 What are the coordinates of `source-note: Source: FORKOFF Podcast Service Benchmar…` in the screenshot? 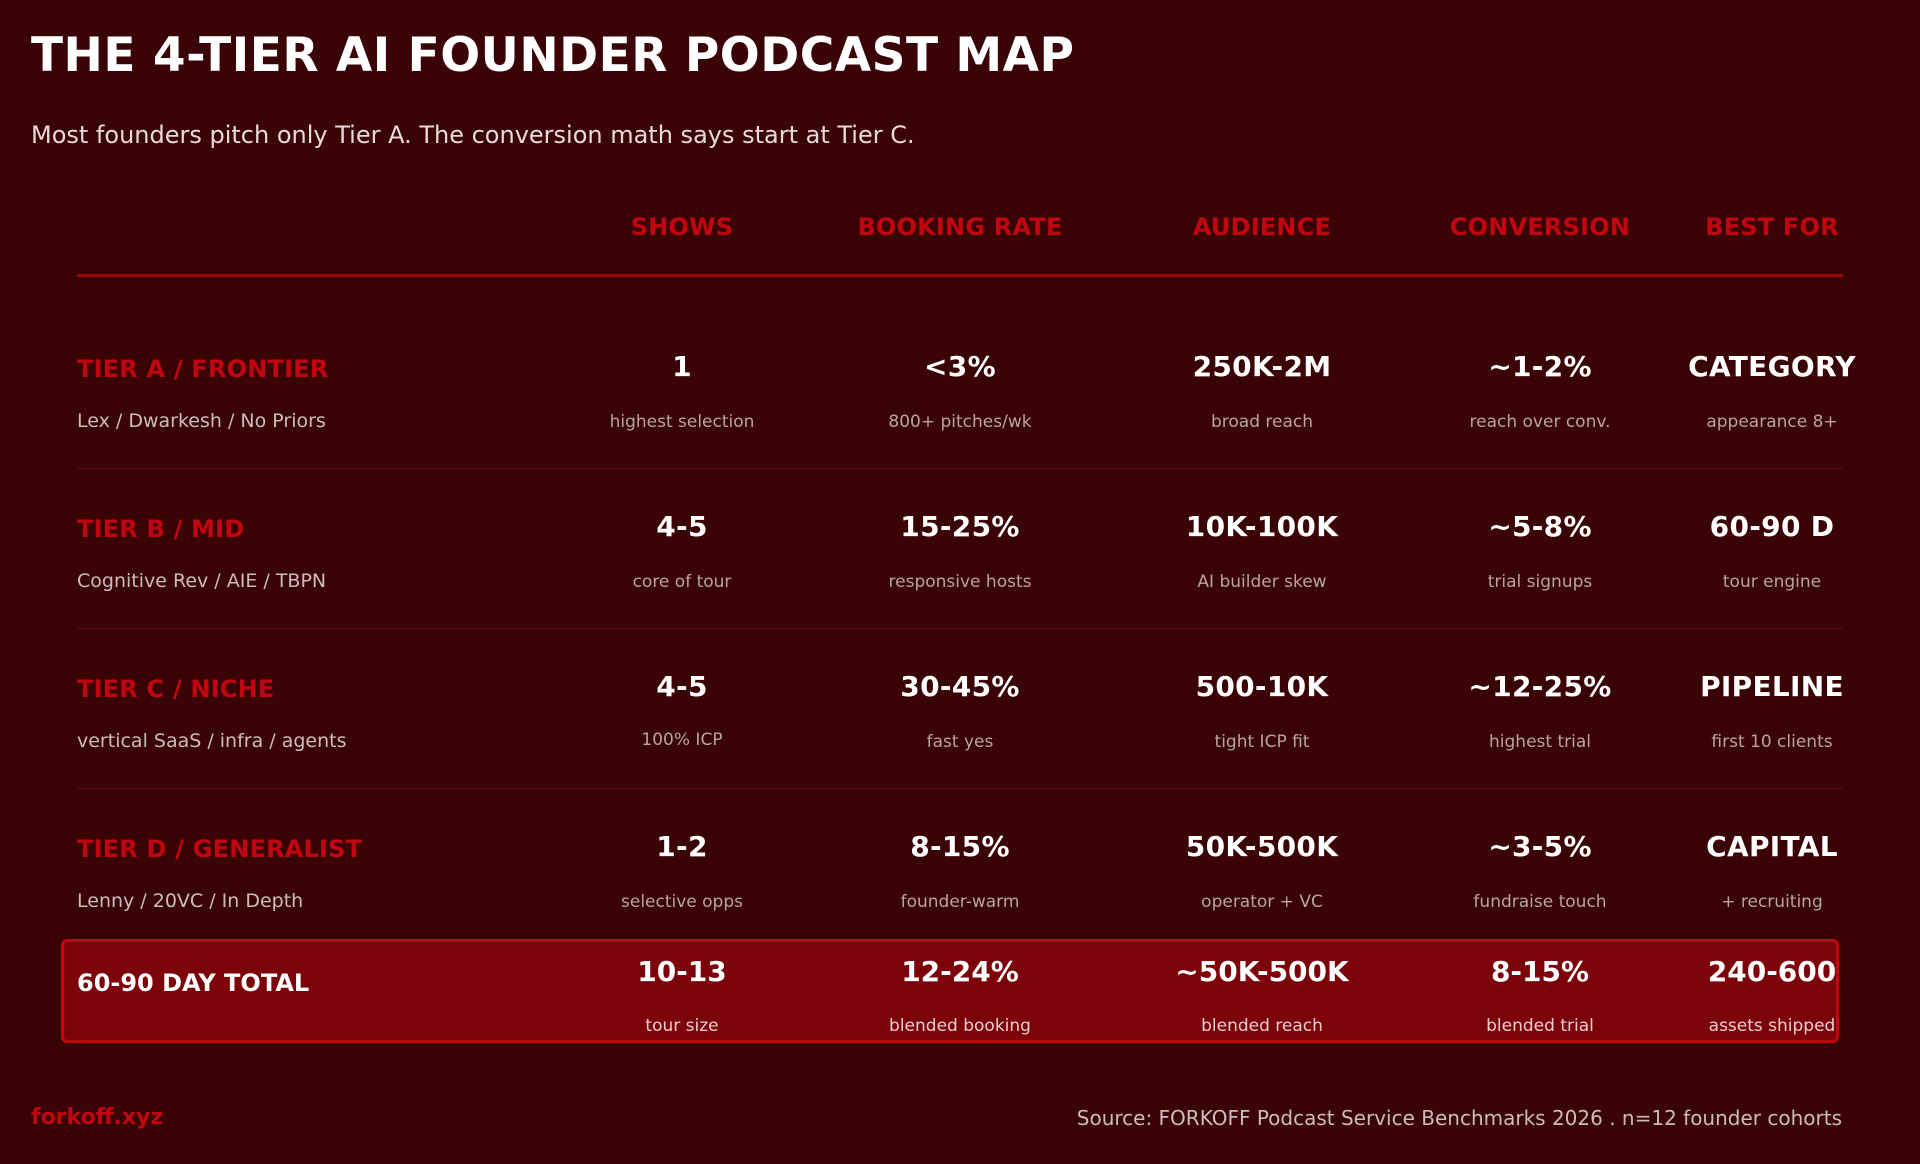 It's located at (1459, 1118).